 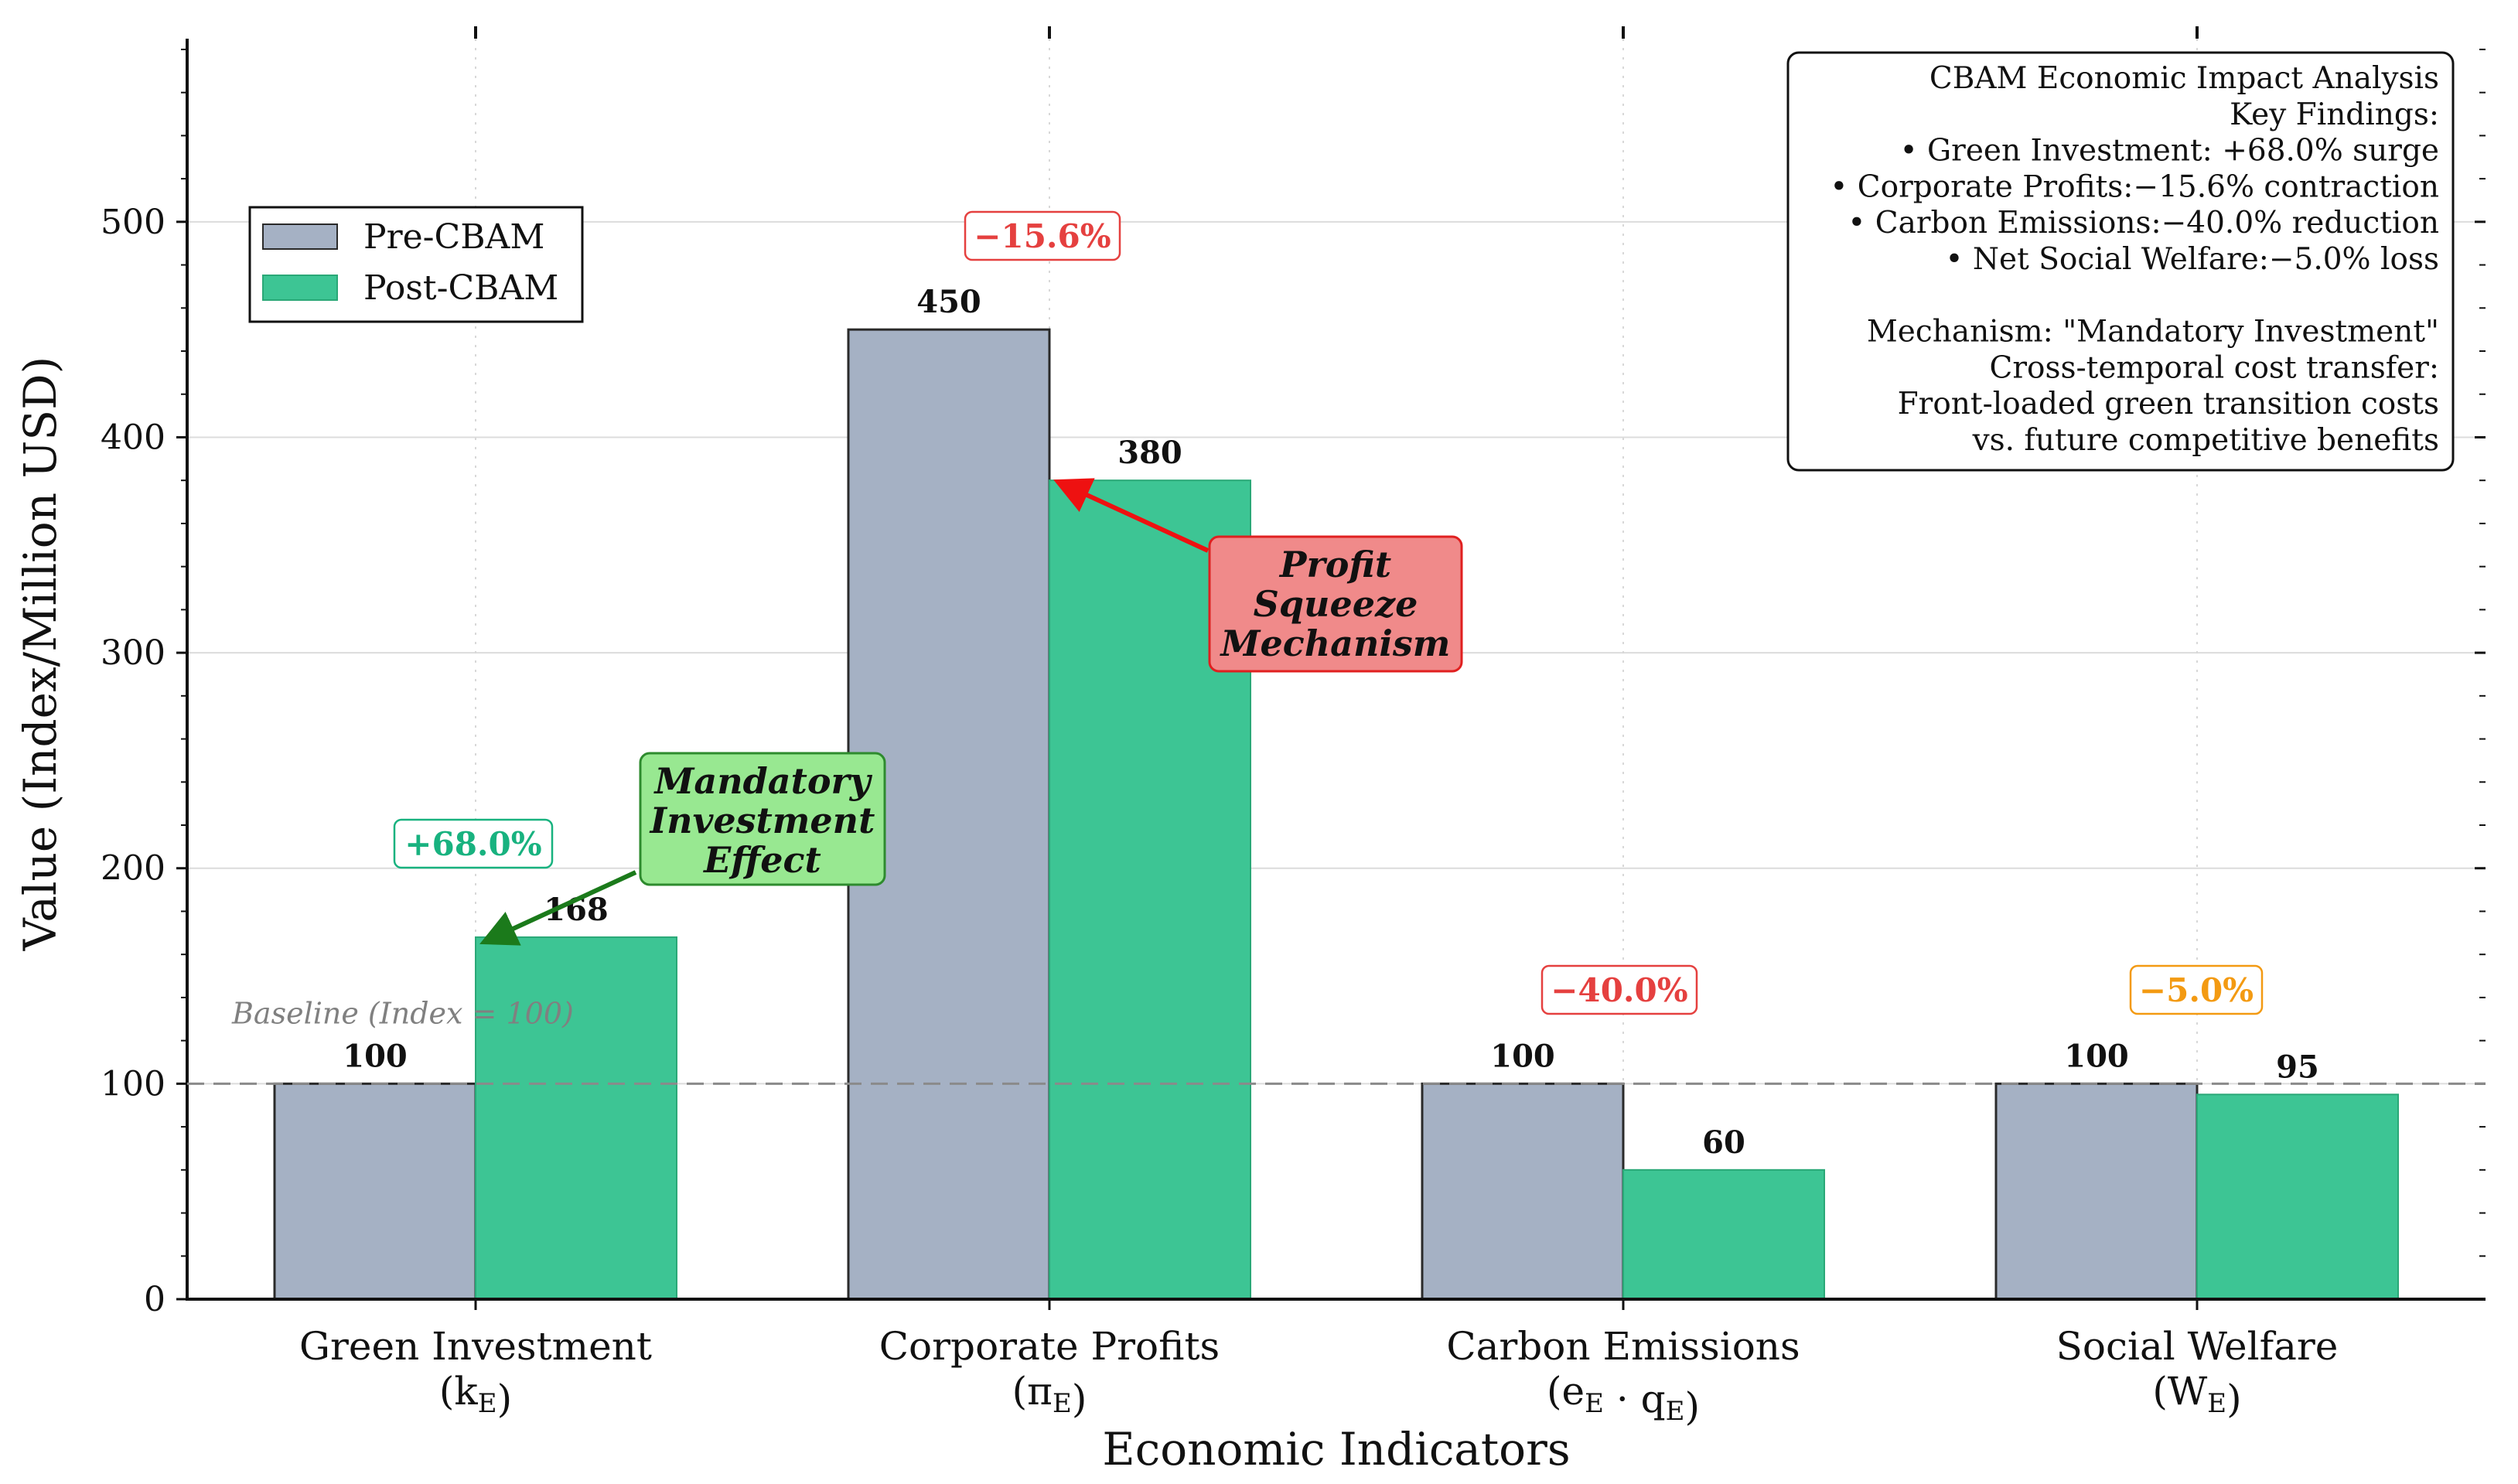 What do you see at coordinates (2170, 151) in the screenshot?
I see `info-line: • Green Investment: +68.0% surge` at bounding box center [2170, 151].